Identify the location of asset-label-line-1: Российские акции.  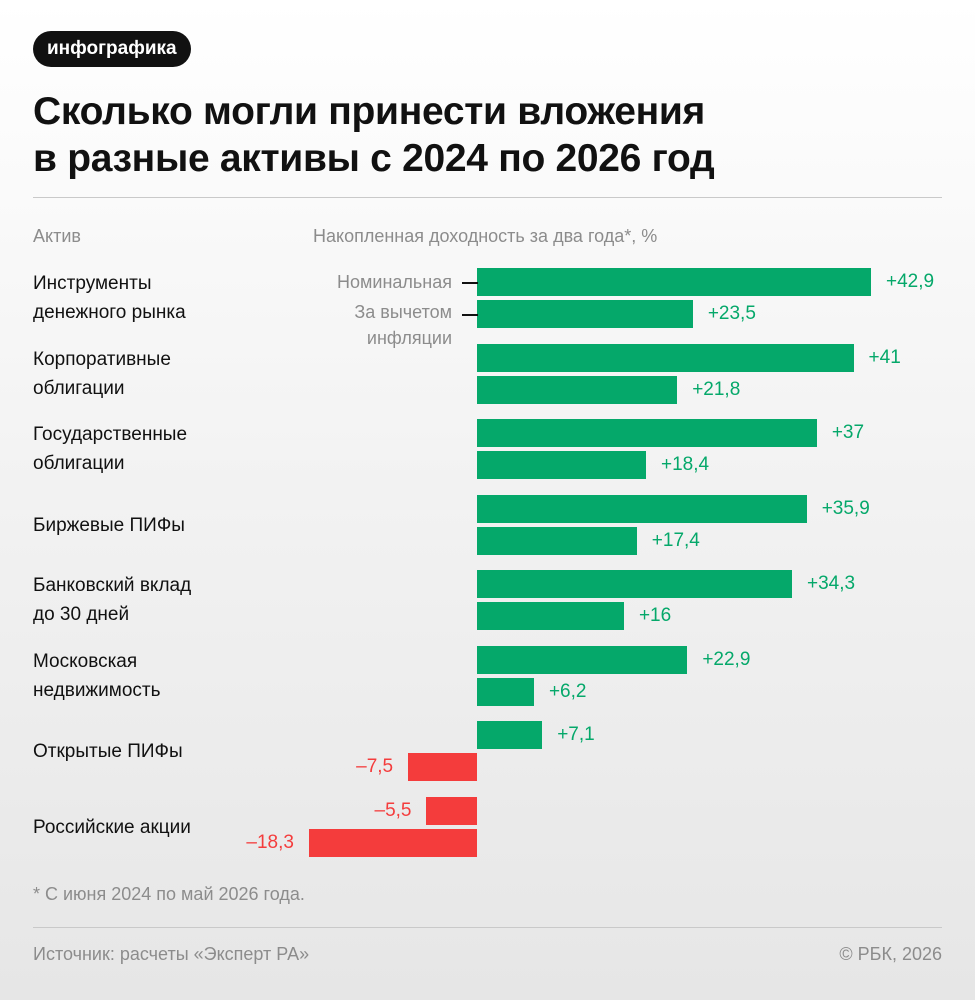
(112, 827).